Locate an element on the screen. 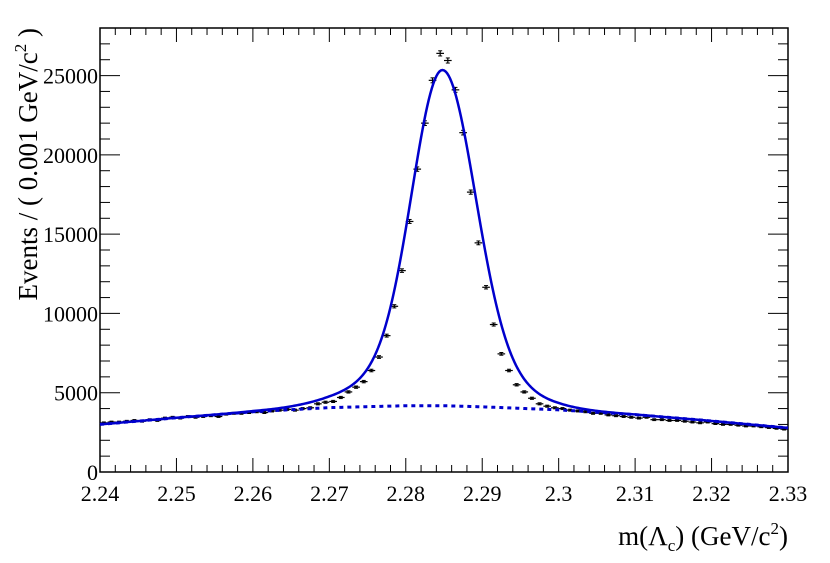  x-tick-label: 2.29 is located at coordinates (482, 493).